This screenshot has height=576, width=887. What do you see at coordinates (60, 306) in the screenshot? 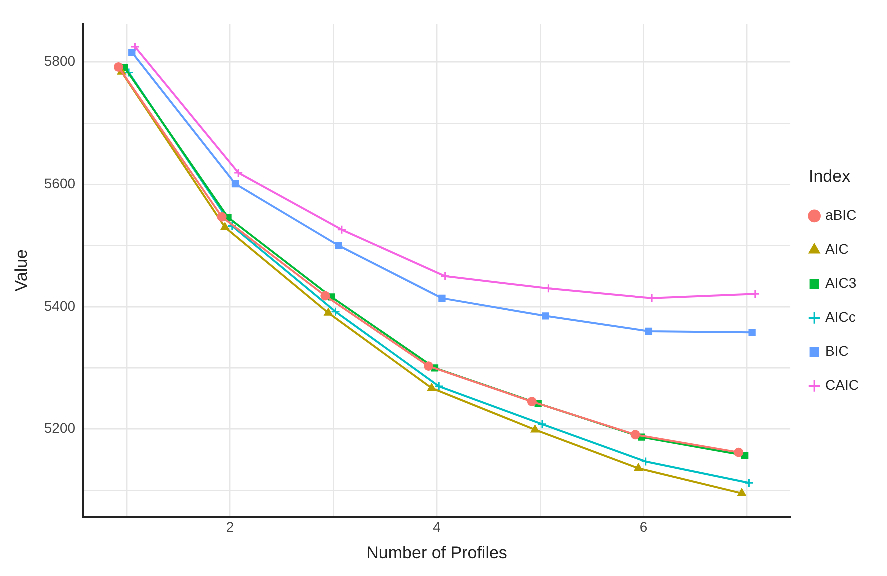
I see `y-tick-label: 5400` at bounding box center [60, 306].